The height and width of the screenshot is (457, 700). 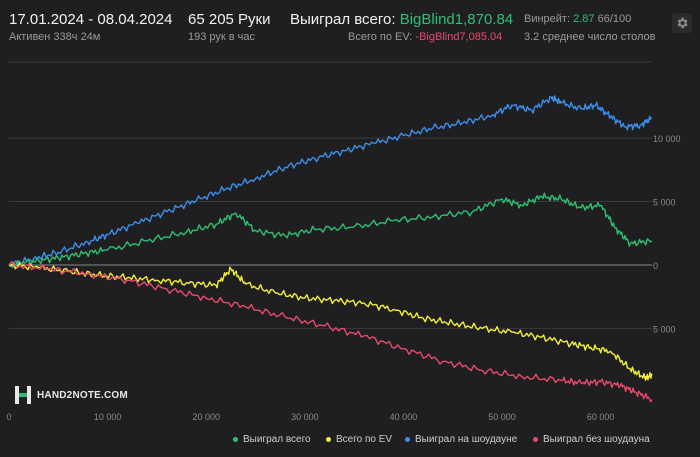 I want to click on legend-non-showdown: Выиграл без шоудауна, so click(x=591, y=439).